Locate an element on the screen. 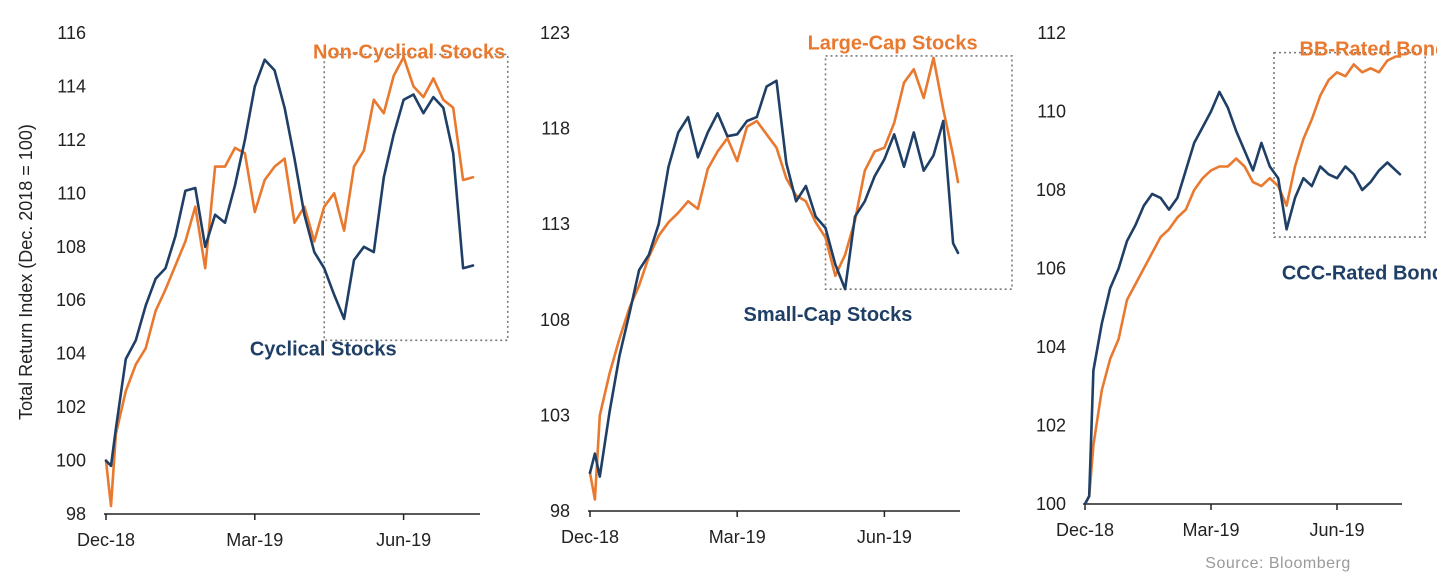 The image size is (1437, 579). y-tick-label: 114 is located at coordinates (71, 86).